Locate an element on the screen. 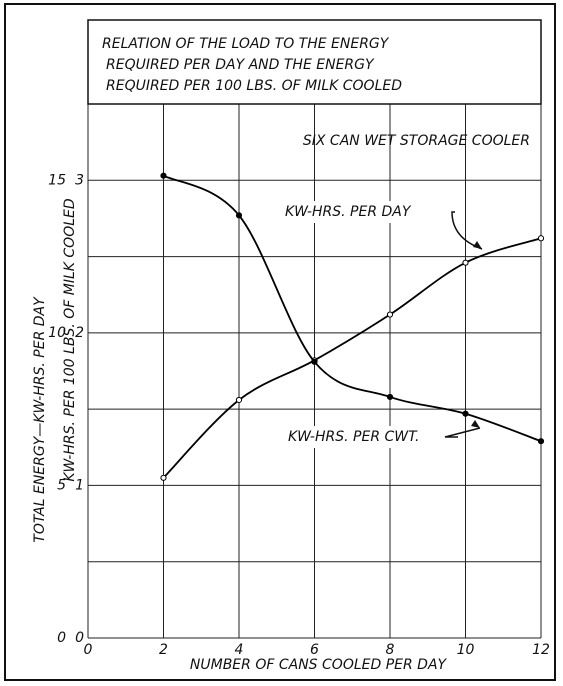  y2-tick-label: 1 is located at coordinates (79, 485).